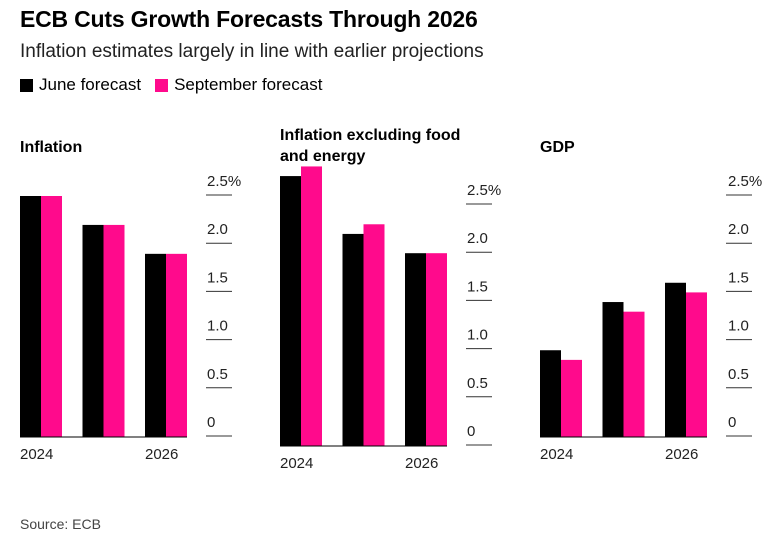 The height and width of the screenshot is (548, 783). I want to click on ytick-label-0-2: 1.0, so click(217, 326).